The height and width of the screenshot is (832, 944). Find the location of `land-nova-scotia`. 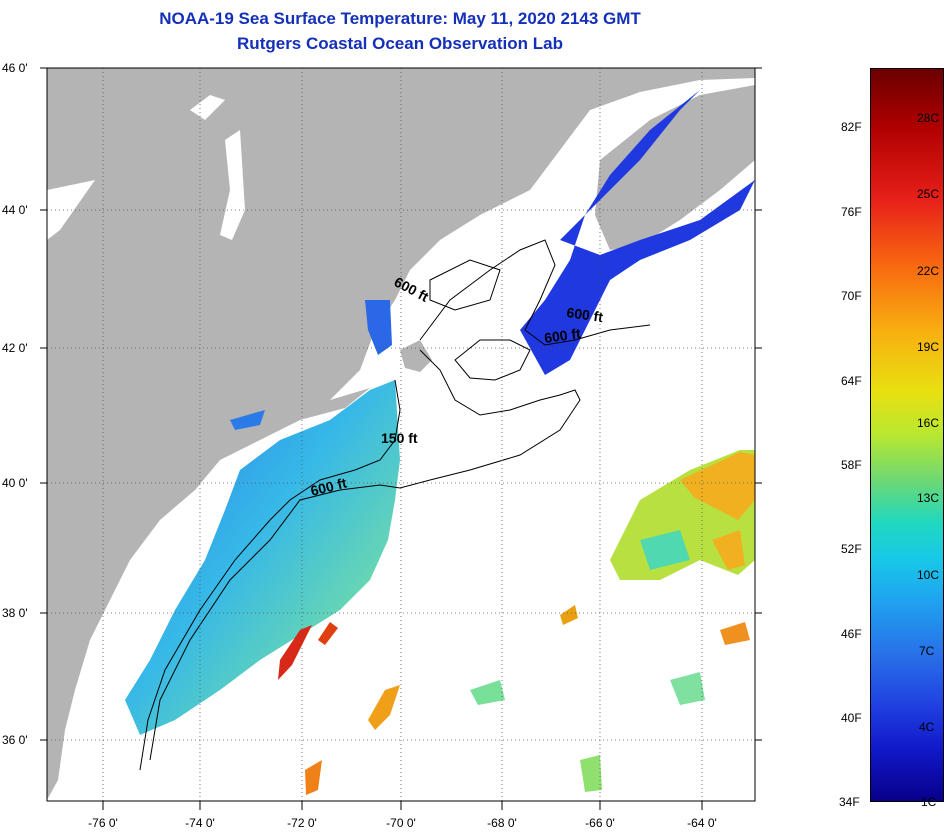

land-nova-scotia is located at coordinates (675, 167).